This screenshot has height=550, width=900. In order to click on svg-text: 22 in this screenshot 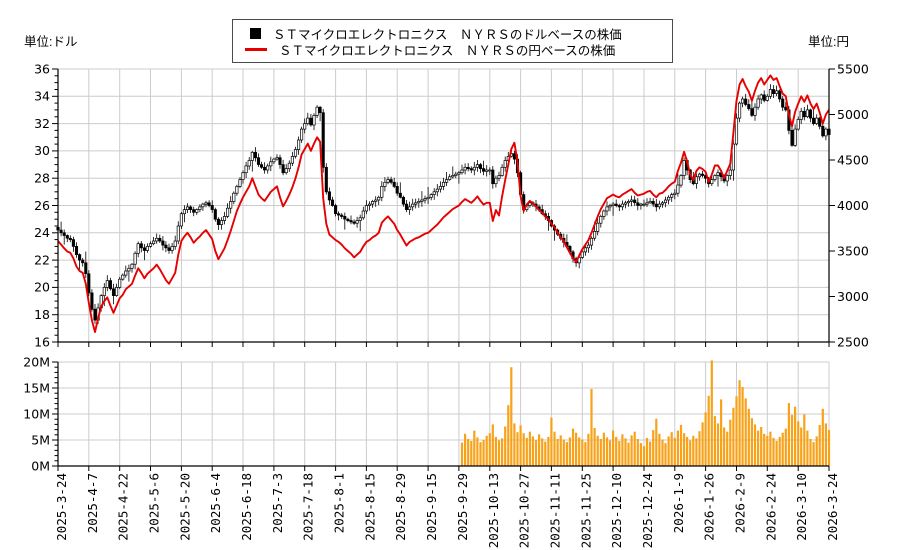, I will do `click(42, 259)`.